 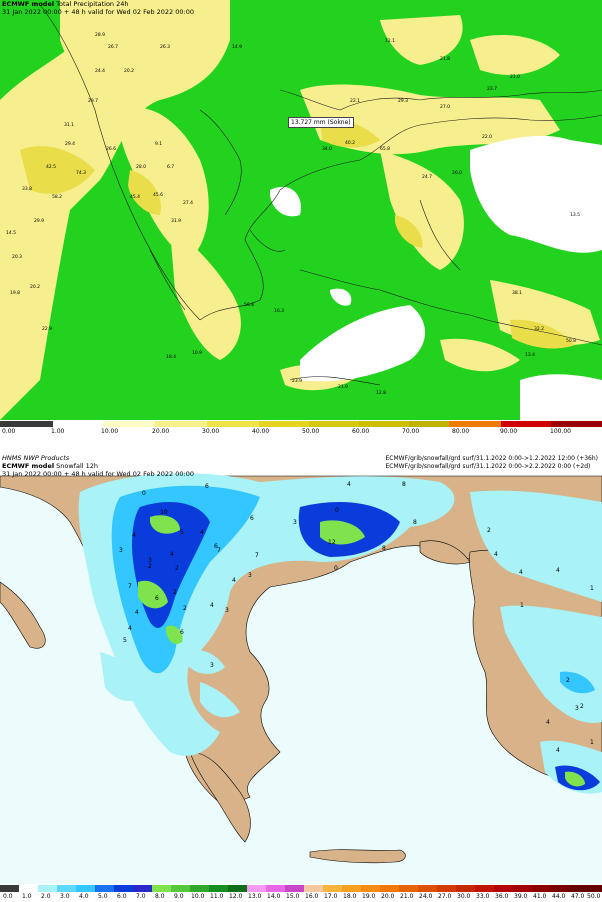 I want to click on map-value: 13.4, so click(x=530, y=355).